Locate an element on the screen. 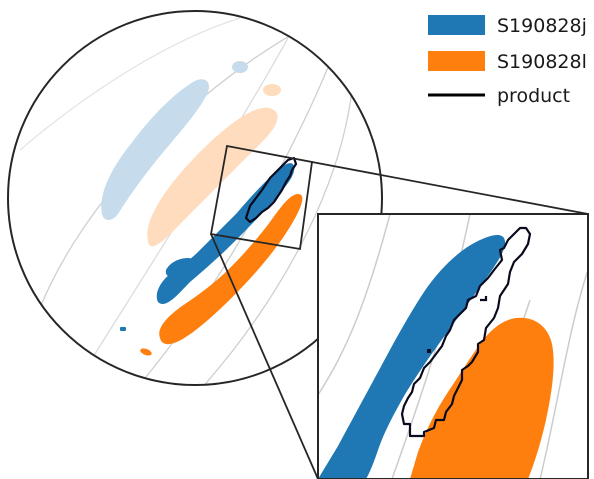 The image size is (594, 479). s190828l-main-blob is located at coordinates (231, 269).